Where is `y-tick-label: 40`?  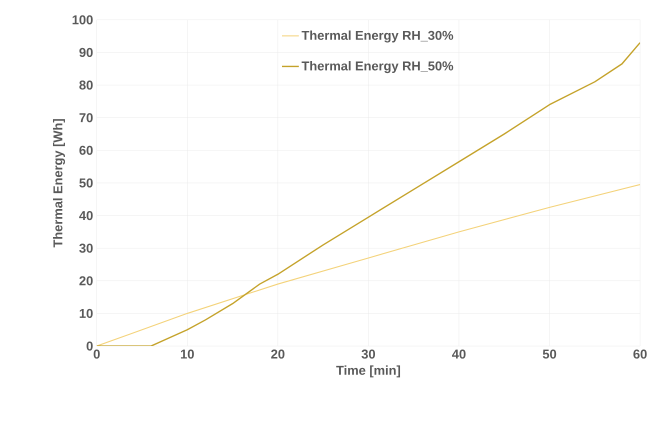 y-tick-label: 40 is located at coordinates (86, 215).